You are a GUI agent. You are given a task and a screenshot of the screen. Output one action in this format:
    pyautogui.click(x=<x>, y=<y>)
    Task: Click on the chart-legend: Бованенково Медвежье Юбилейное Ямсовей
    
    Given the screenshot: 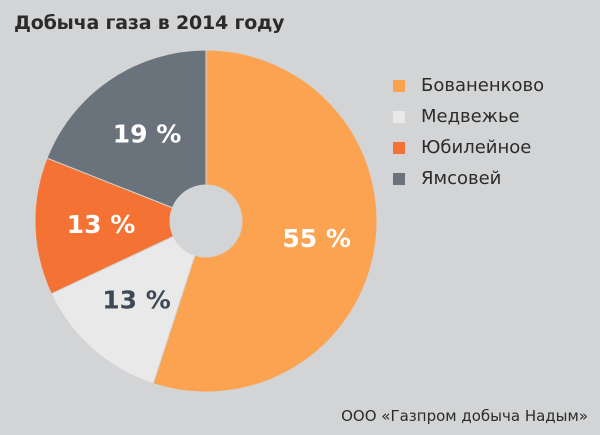 What is the action you would take?
    pyautogui.click(x=468, y=132)
    